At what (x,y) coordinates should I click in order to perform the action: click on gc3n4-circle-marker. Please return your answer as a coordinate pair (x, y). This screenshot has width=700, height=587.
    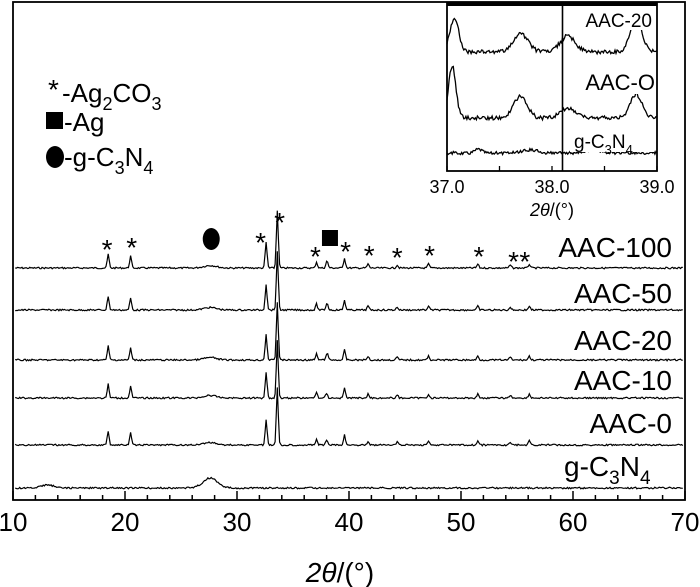
    Looking at the image, I should click on (211, 239).